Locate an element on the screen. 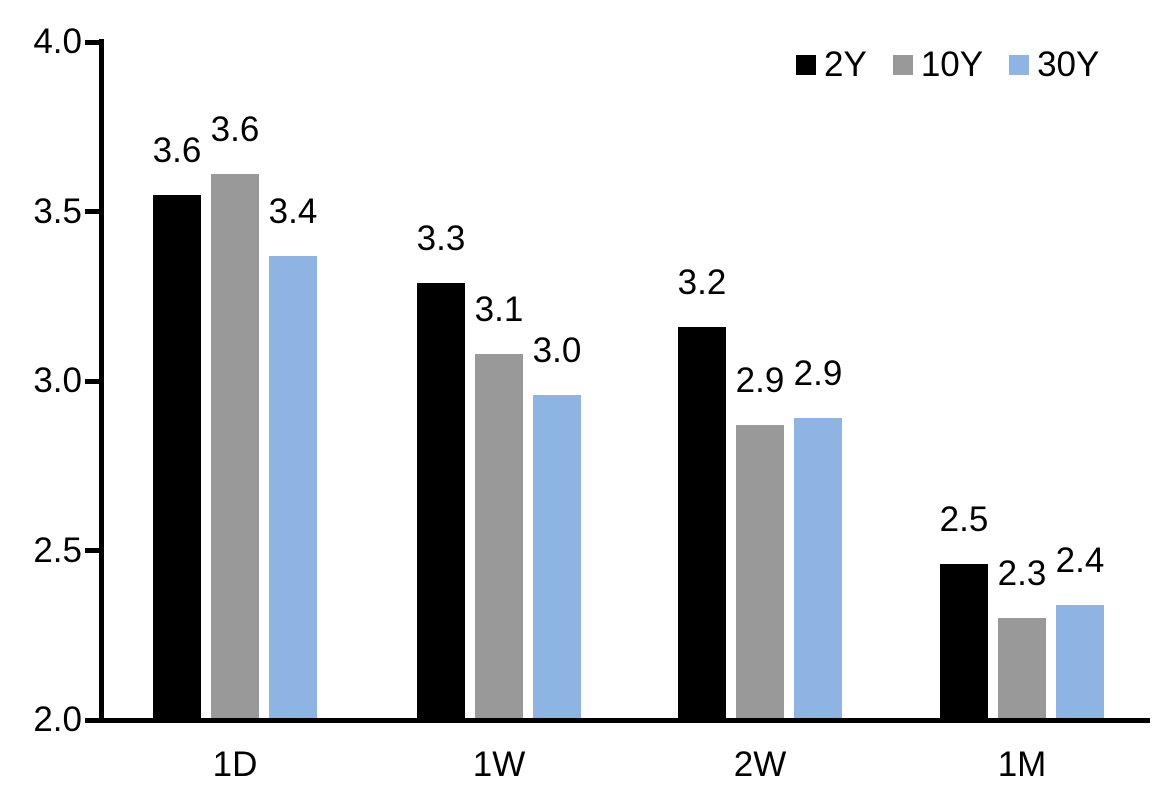  legend-item-30y: 30Y is located at coordinates (1054, 65).